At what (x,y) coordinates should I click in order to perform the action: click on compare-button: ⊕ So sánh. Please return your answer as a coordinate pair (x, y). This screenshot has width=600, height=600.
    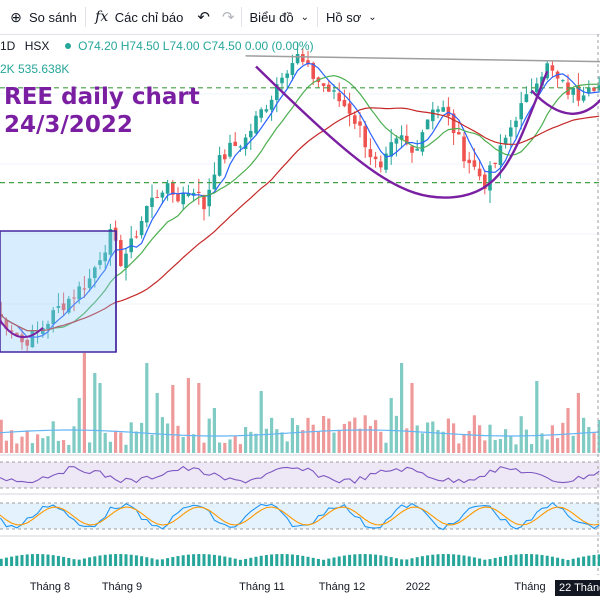
    Looking at the image, I should click on (42, 17).